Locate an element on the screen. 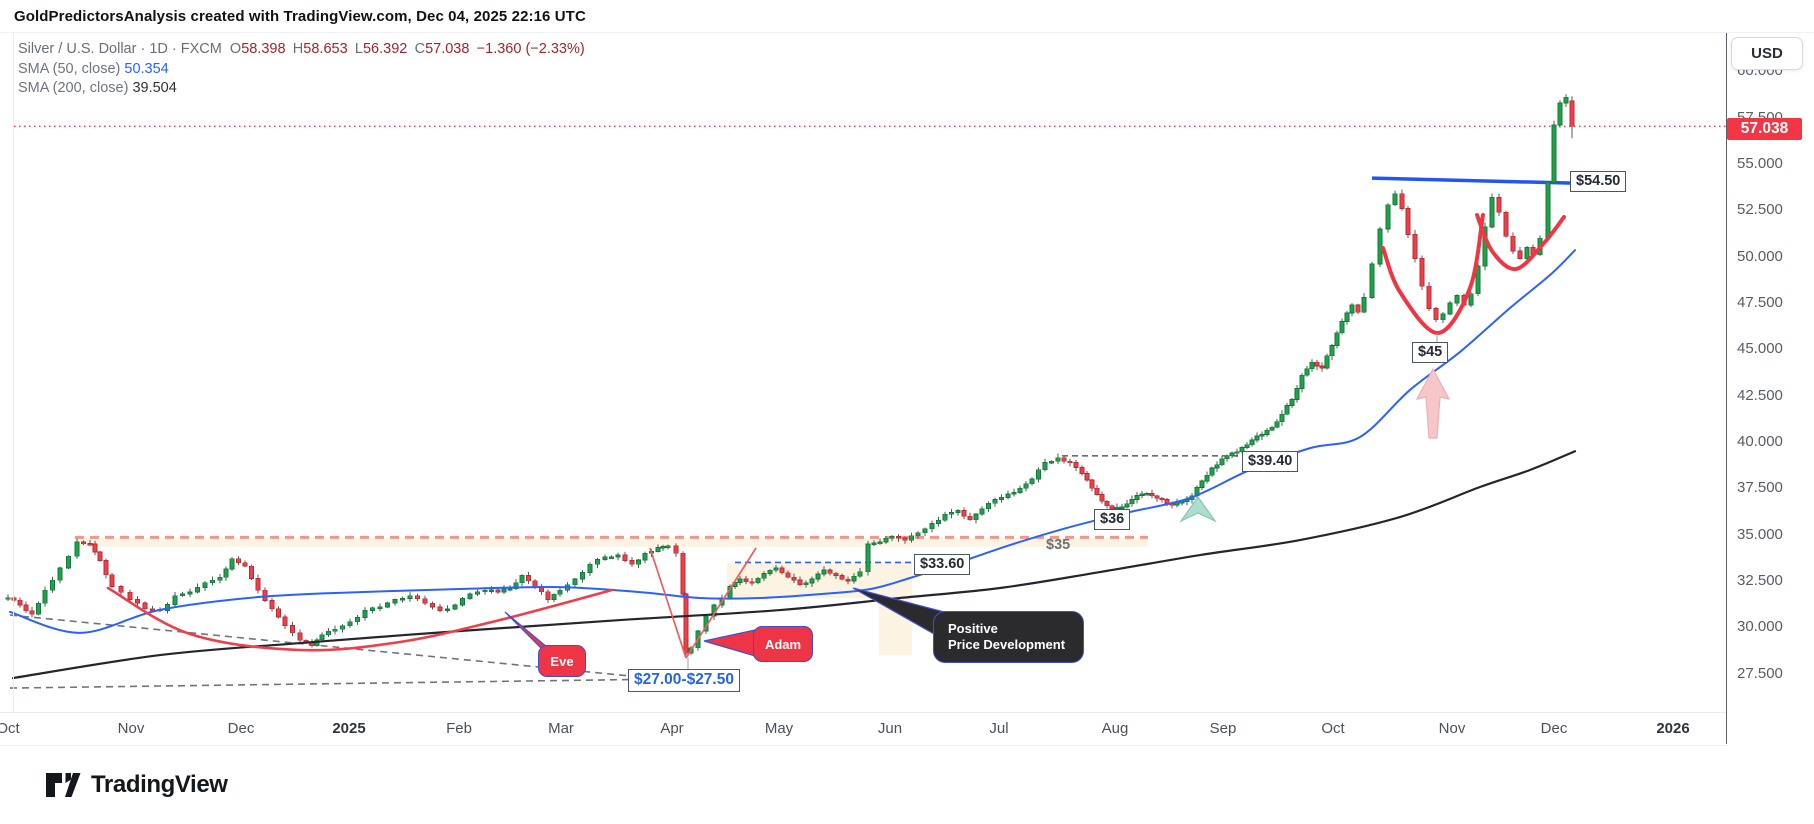  indicator-label: SMA (50, close) is located at coordinates (71, 68).